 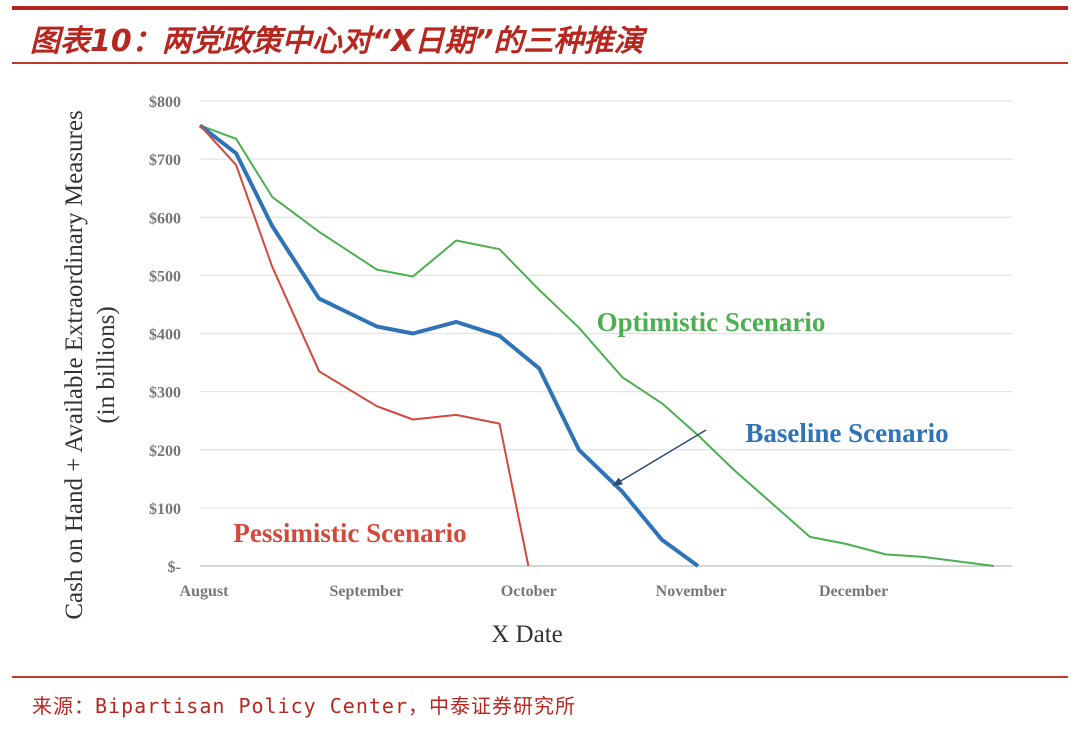 What do you see at coordinates (527, 634) in the screenshot?
I see `x-axis-title: X Date` at bounding box center [527, 634].